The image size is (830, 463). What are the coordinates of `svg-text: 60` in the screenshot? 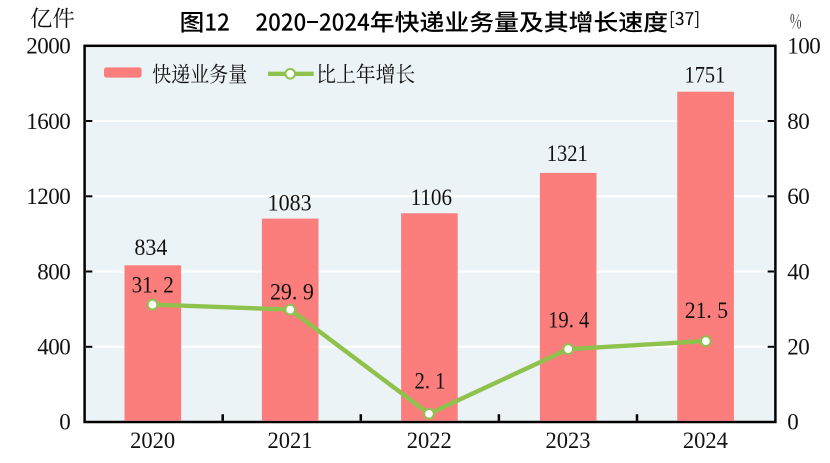 It's located at (798, 196).